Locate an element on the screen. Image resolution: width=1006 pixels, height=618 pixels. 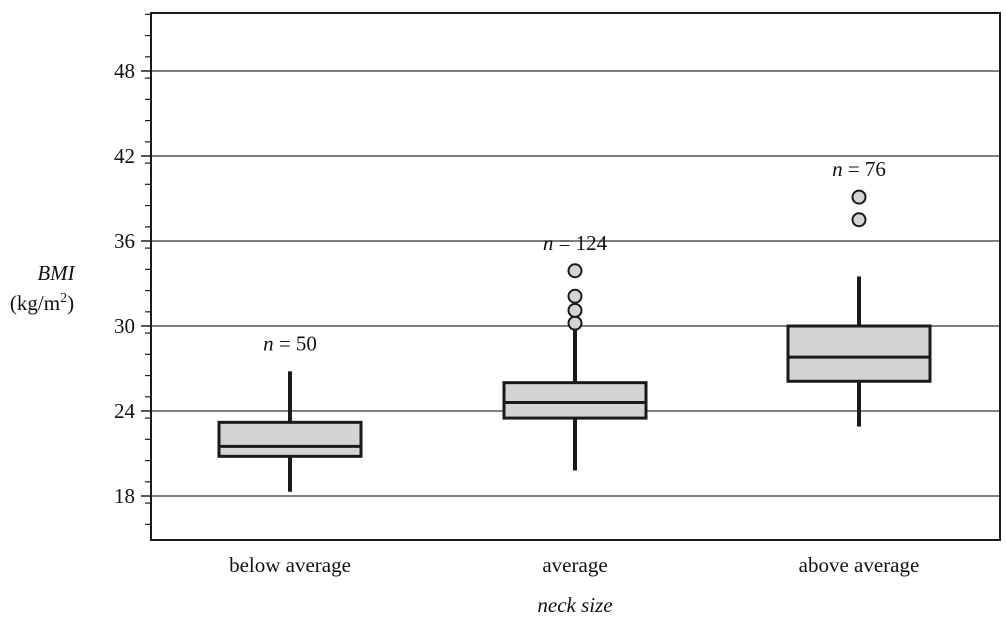
sample-size-label: n = 50 is located at coordinates (290, 343).